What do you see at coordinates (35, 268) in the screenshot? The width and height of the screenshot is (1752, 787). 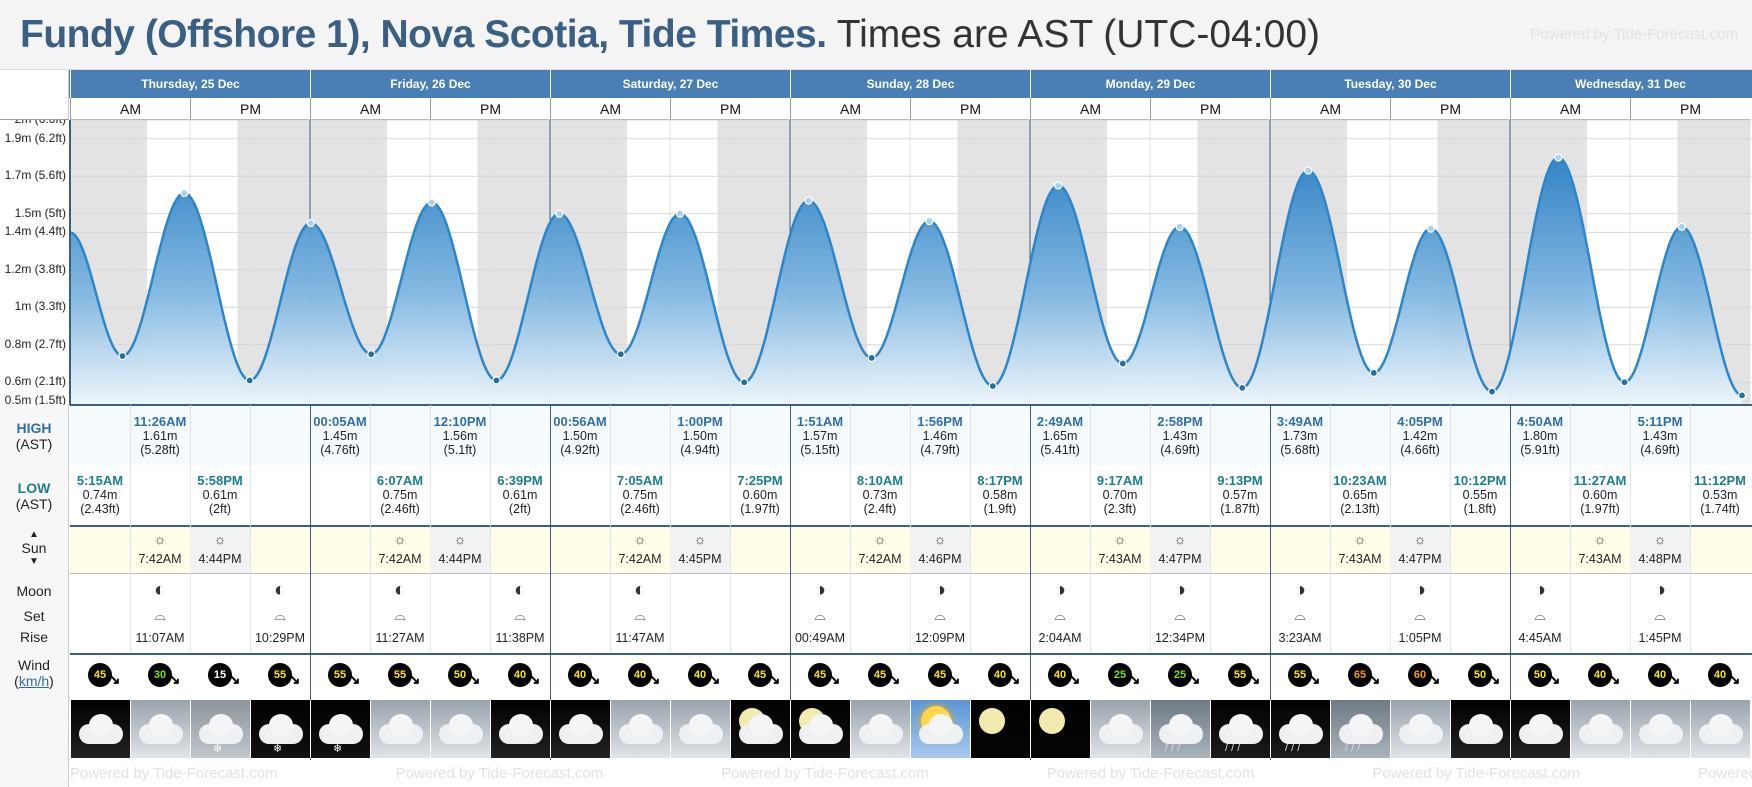 I see `y-tick-label: 1.2m (3.8ft)` at bounding box center [35, 268].